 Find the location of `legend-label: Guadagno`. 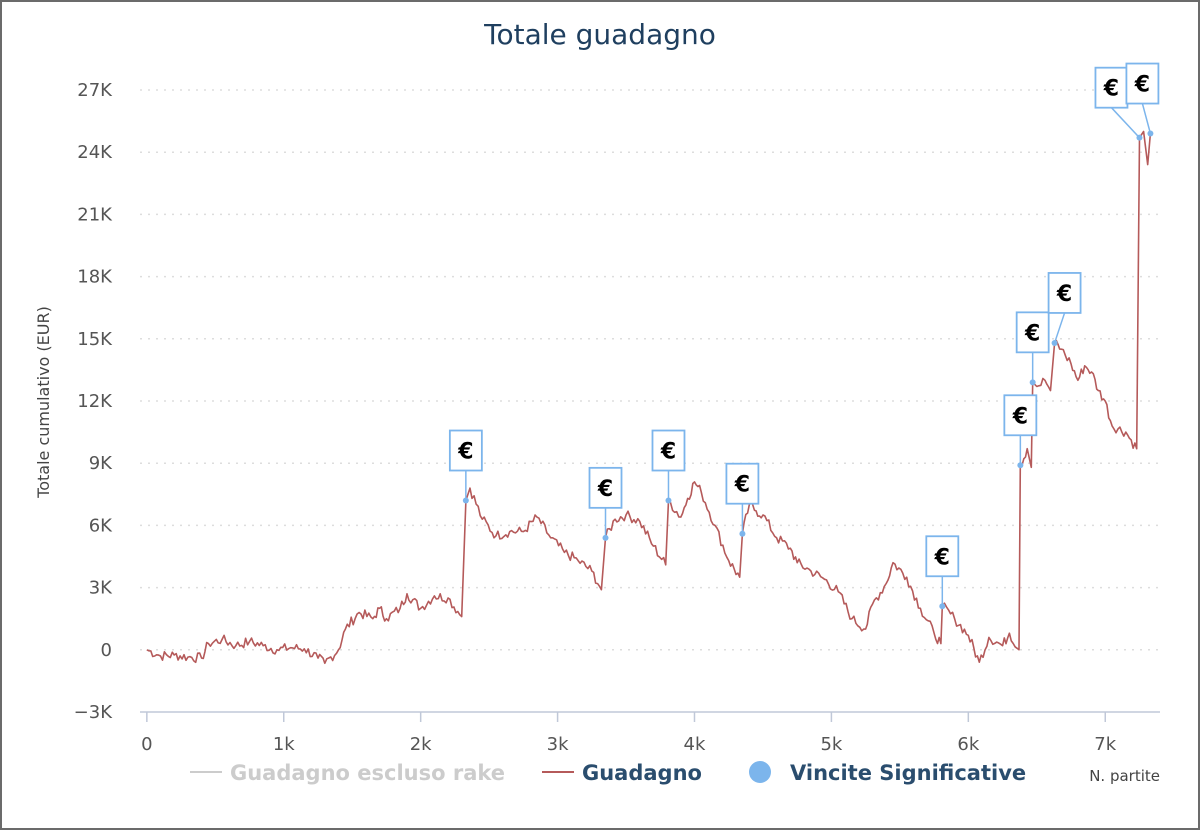

legend-label: Guadagno is located at coordinates (642, 773).